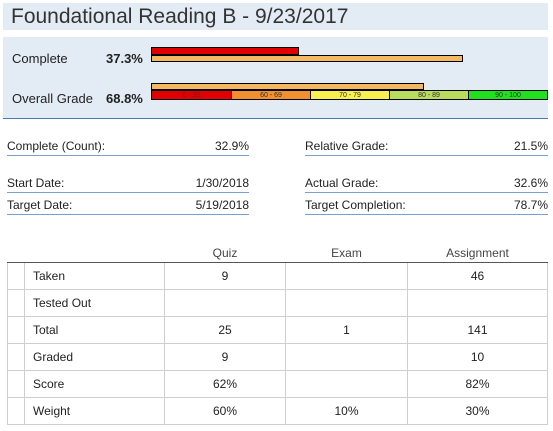 Image resolution: width=553 pixels, height=431 pixels. Describe the element at coordinates (191, 95) in the screenshot. I see `grade-band: 0 - 59` at that location.